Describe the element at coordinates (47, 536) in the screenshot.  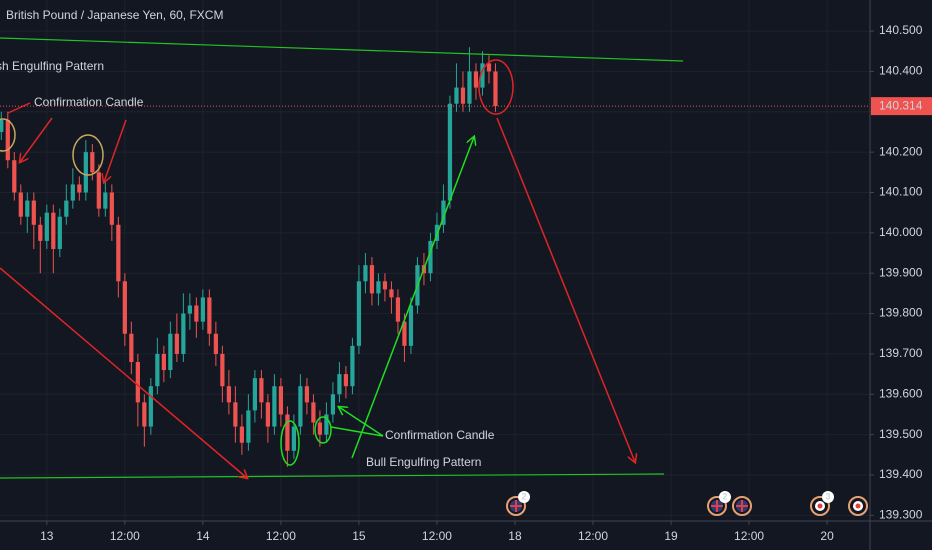
I see `x-tick-label: 13` at that location.